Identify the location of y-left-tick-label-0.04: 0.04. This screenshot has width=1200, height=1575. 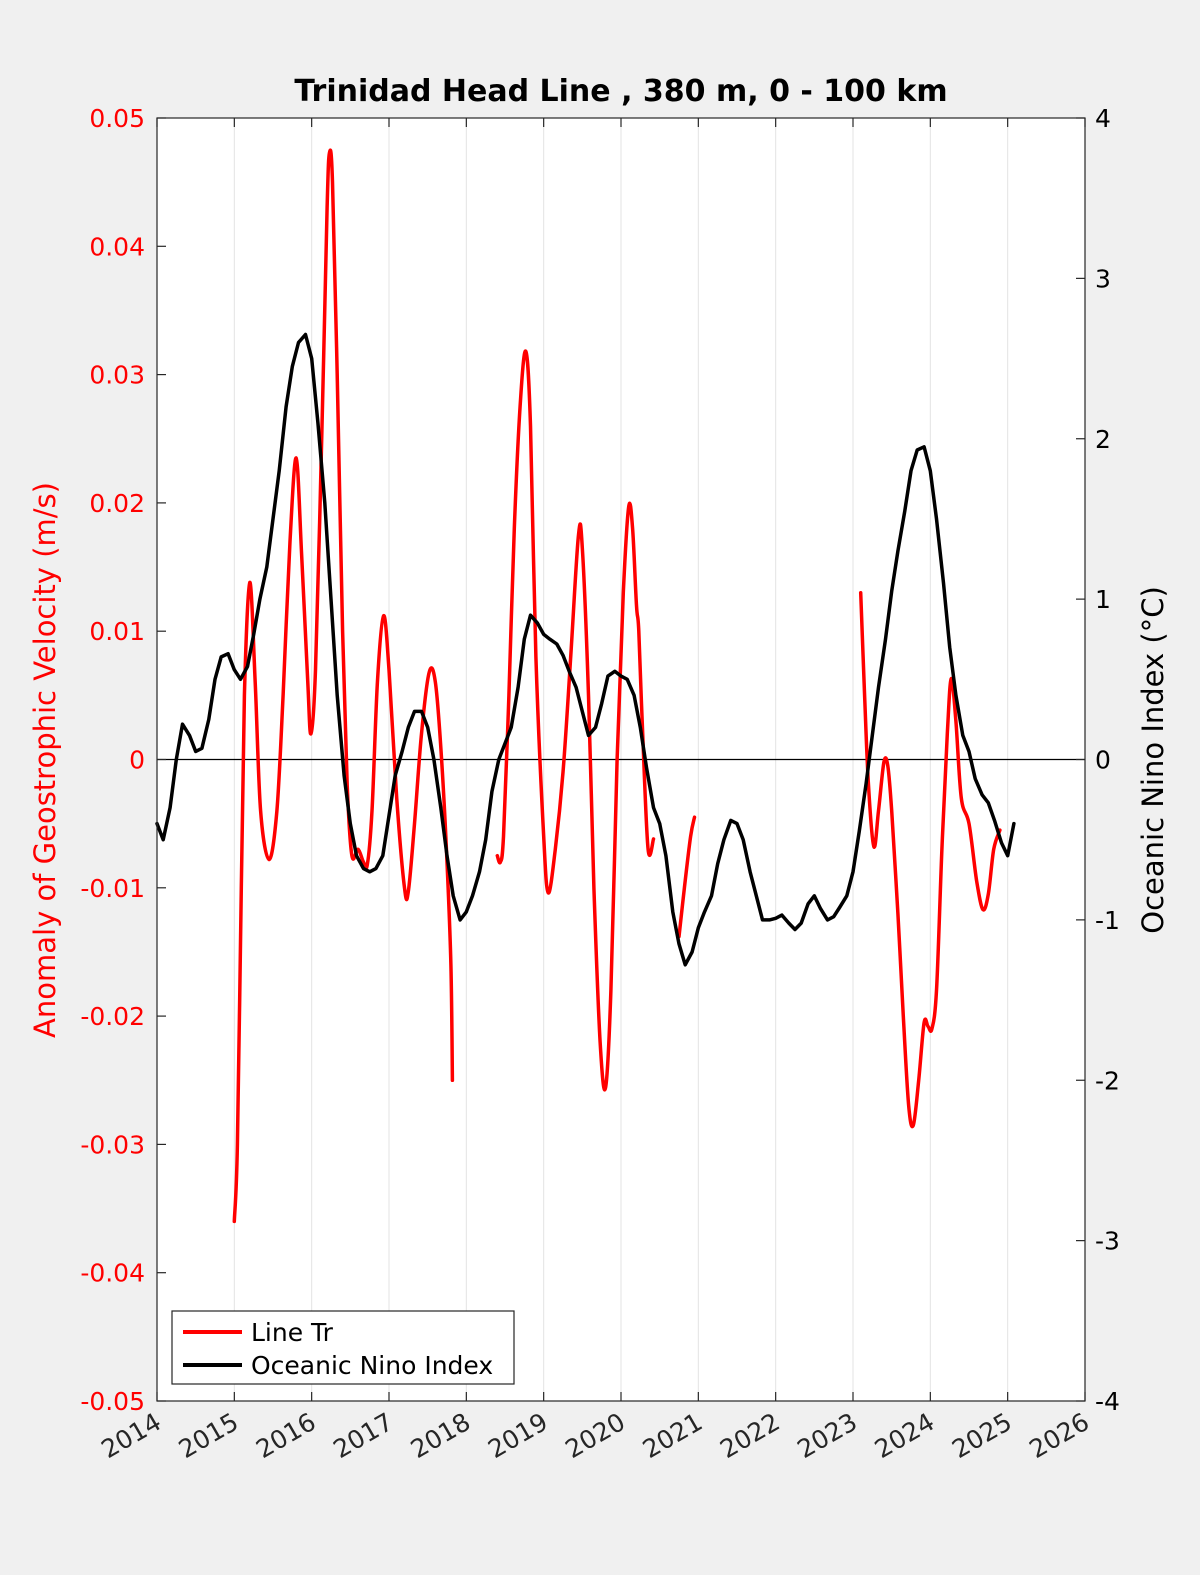
(117, 246).